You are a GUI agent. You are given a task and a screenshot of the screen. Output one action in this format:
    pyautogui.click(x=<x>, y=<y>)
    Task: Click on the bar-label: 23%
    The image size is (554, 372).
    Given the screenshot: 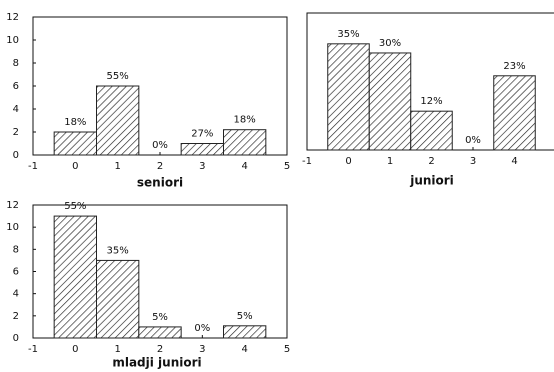 What is the action you would take?
    pyautogui.click(x=514, y=66)
    